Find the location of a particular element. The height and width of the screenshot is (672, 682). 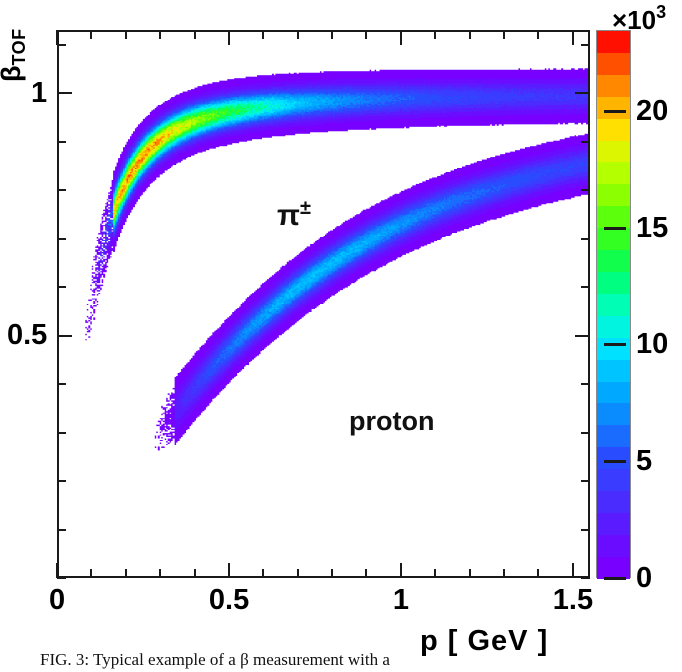

x-axis-label: 0 is located at coordinates (57, 600).